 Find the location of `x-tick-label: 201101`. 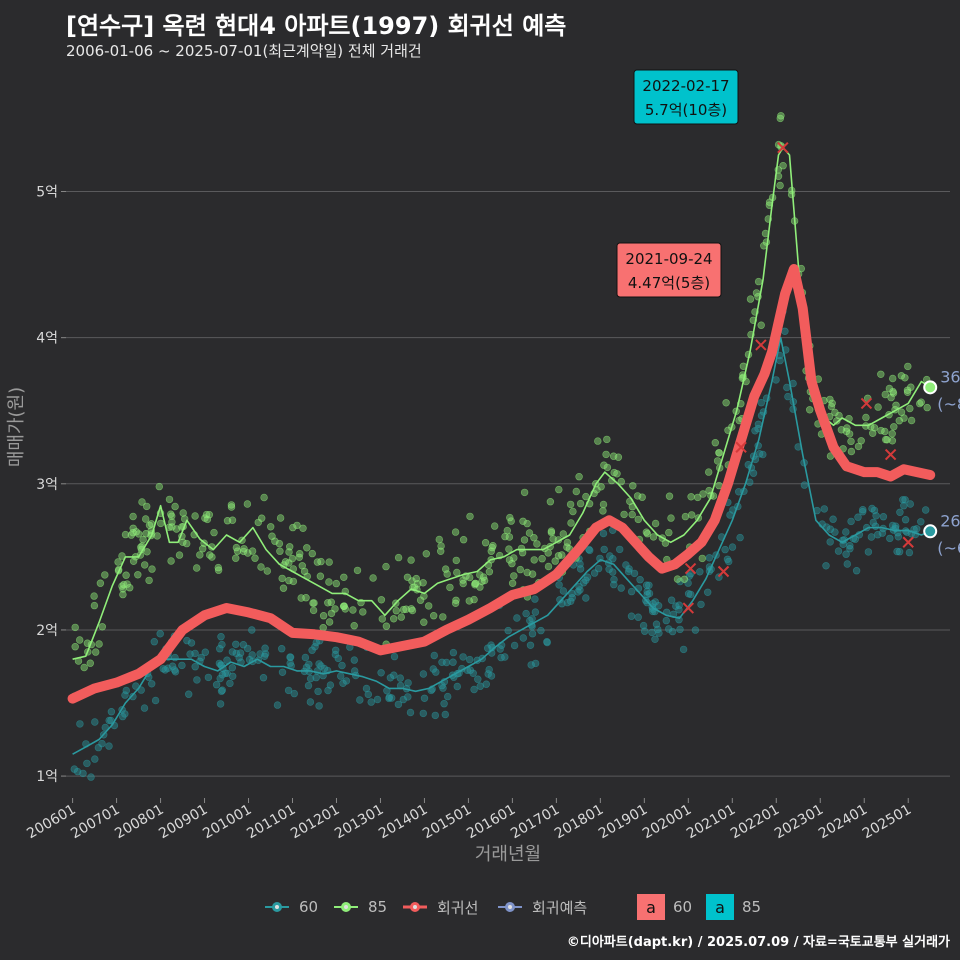

x-tick-label: 201101 is located at coordinates (271, 822).